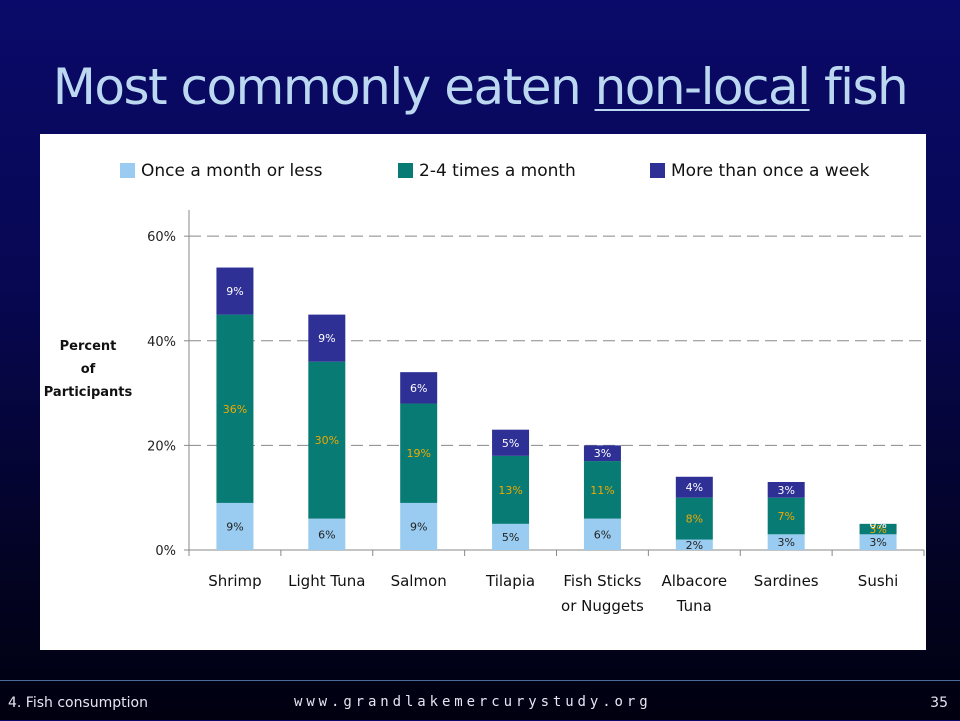  Describe the element at coordinates (786, 581) in the screenshot. I see `x-tick-label: Sardines` at that location.